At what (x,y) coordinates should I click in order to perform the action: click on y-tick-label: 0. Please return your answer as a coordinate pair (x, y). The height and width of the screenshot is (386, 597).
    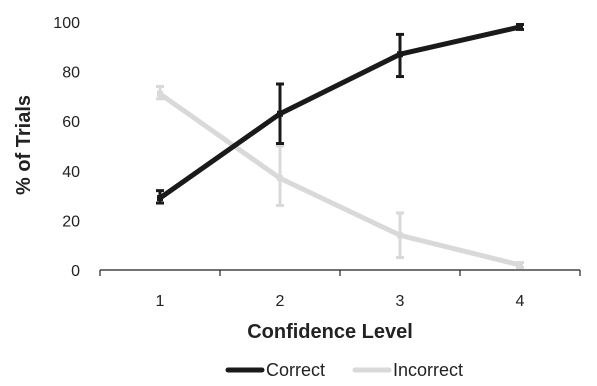
    Looking at the image, I should click on (75, 271).